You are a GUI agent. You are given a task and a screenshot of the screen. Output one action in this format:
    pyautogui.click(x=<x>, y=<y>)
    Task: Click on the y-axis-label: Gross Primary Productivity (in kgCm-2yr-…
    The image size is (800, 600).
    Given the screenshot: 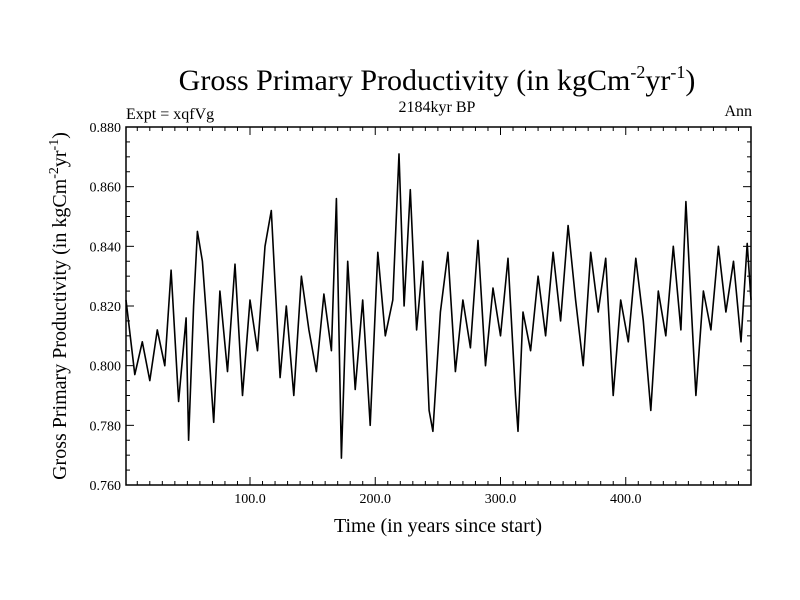 What is the action you would take?
    pyautogui.click(x=59, y=306)
    